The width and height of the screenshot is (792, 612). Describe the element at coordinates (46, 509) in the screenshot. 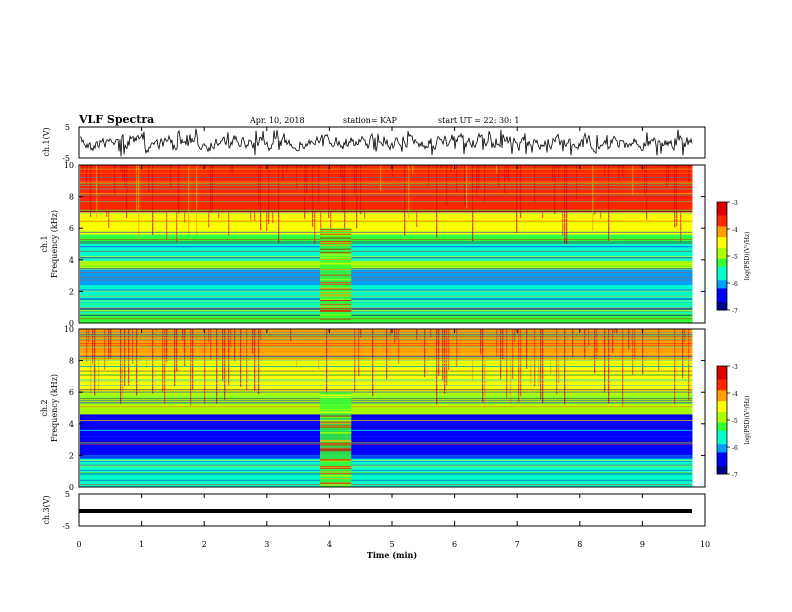

I see `ch3-waveform-ylabel: ch.3(V)` at that location.